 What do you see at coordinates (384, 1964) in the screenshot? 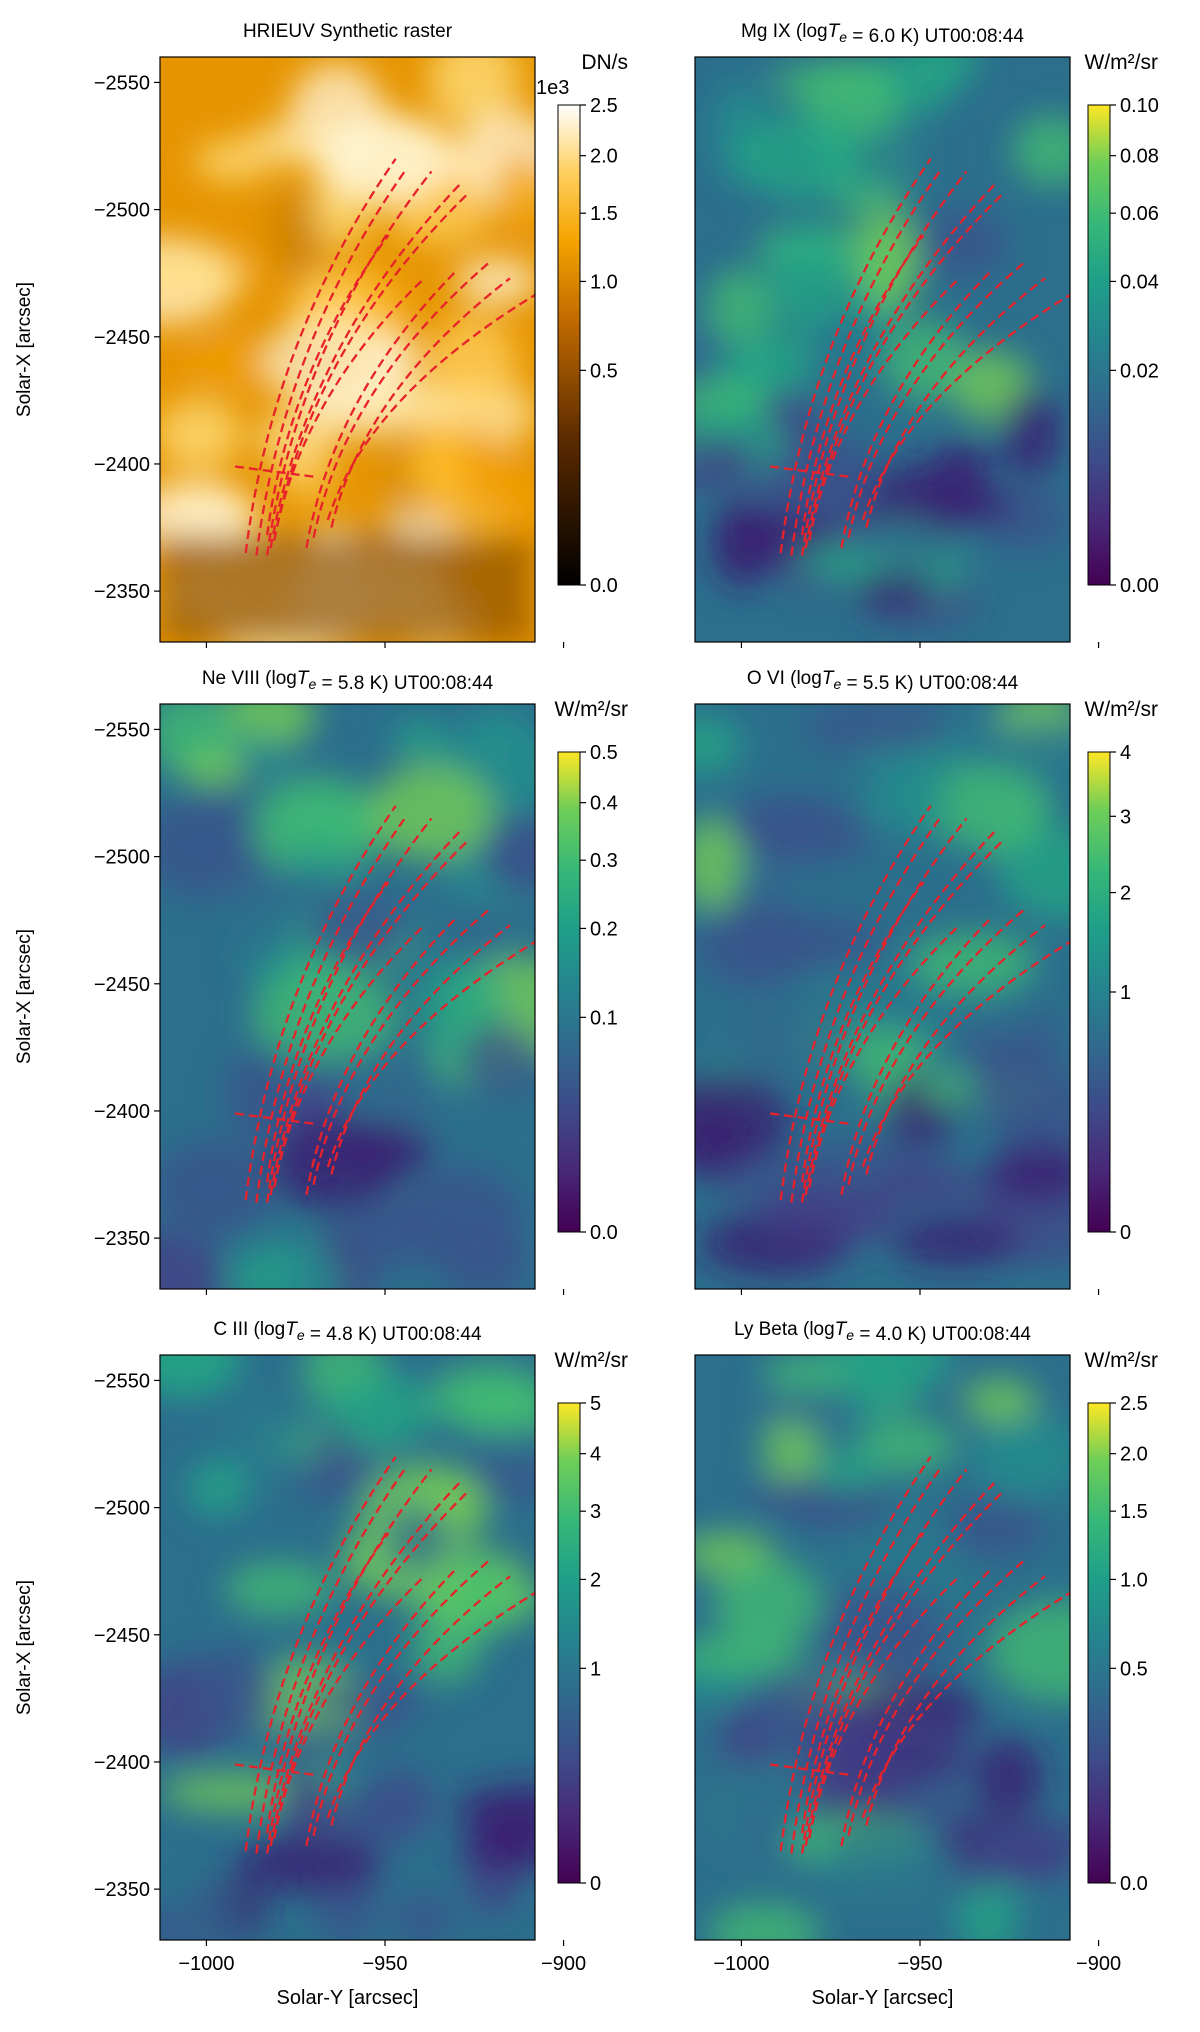
I see `x-tick-label: −950` at bounding box center [384, 1964].